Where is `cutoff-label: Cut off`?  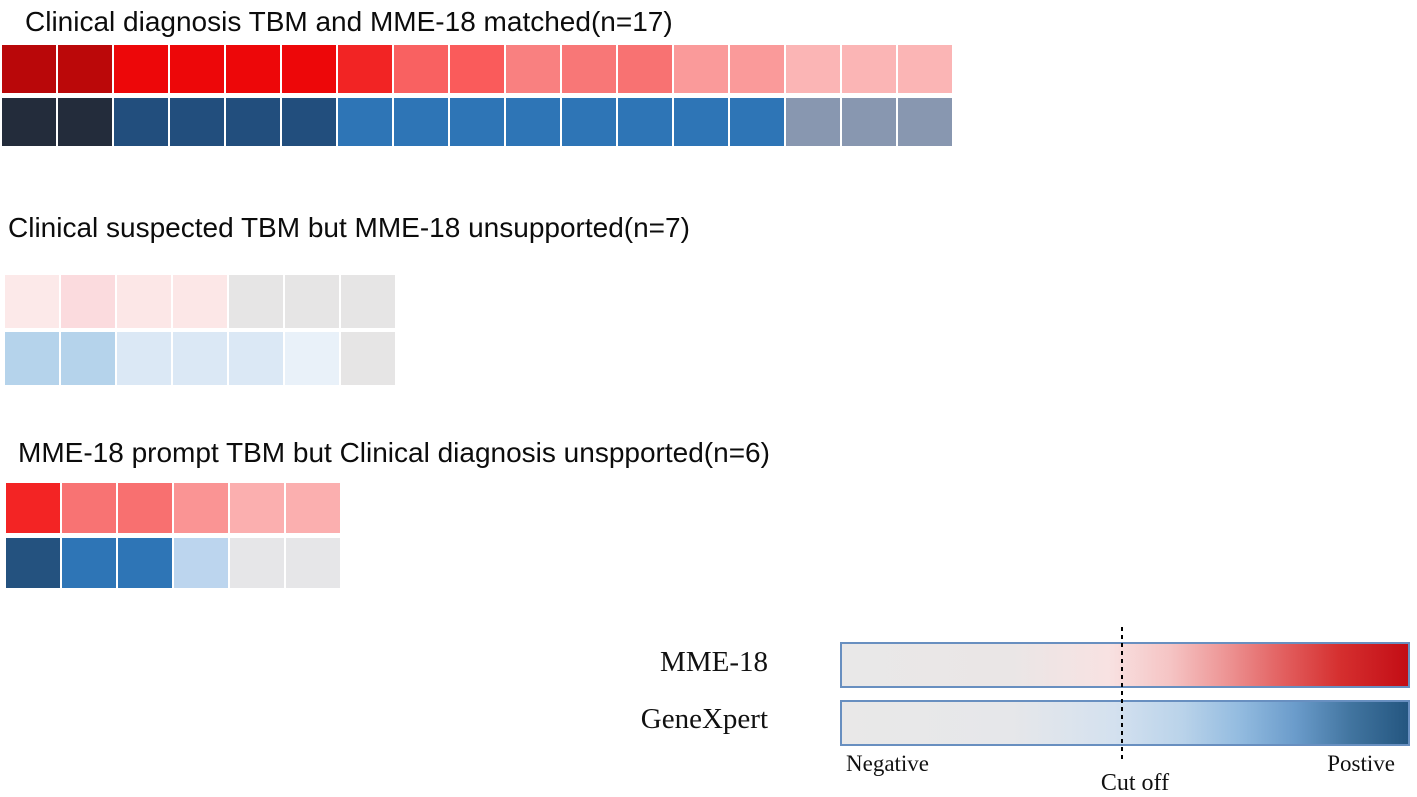 cutoff-label: Cut off is located at coordinates (1135, 783).